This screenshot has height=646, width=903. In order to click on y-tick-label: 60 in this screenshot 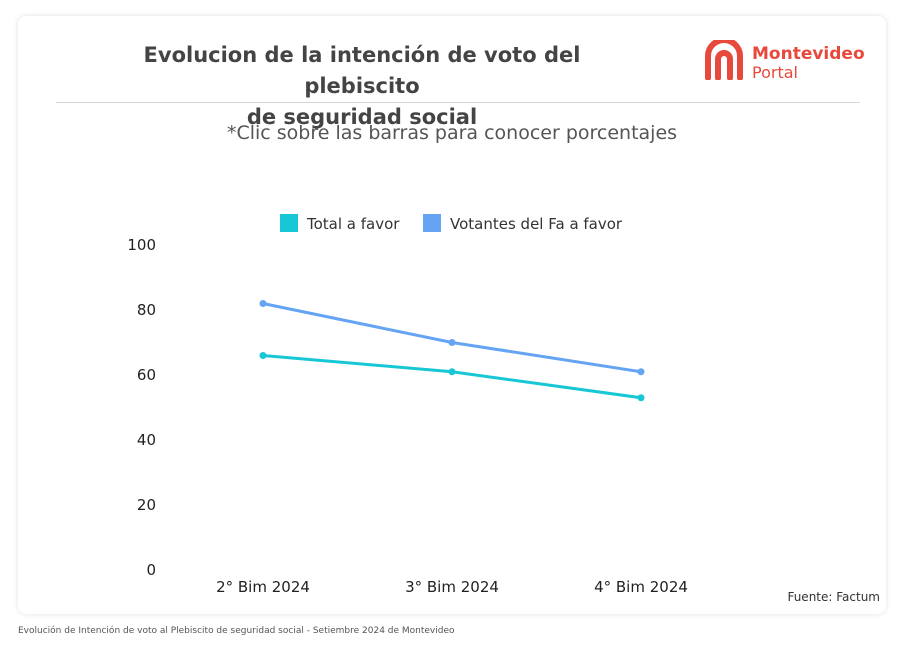, I will do `click(146, 375)`.